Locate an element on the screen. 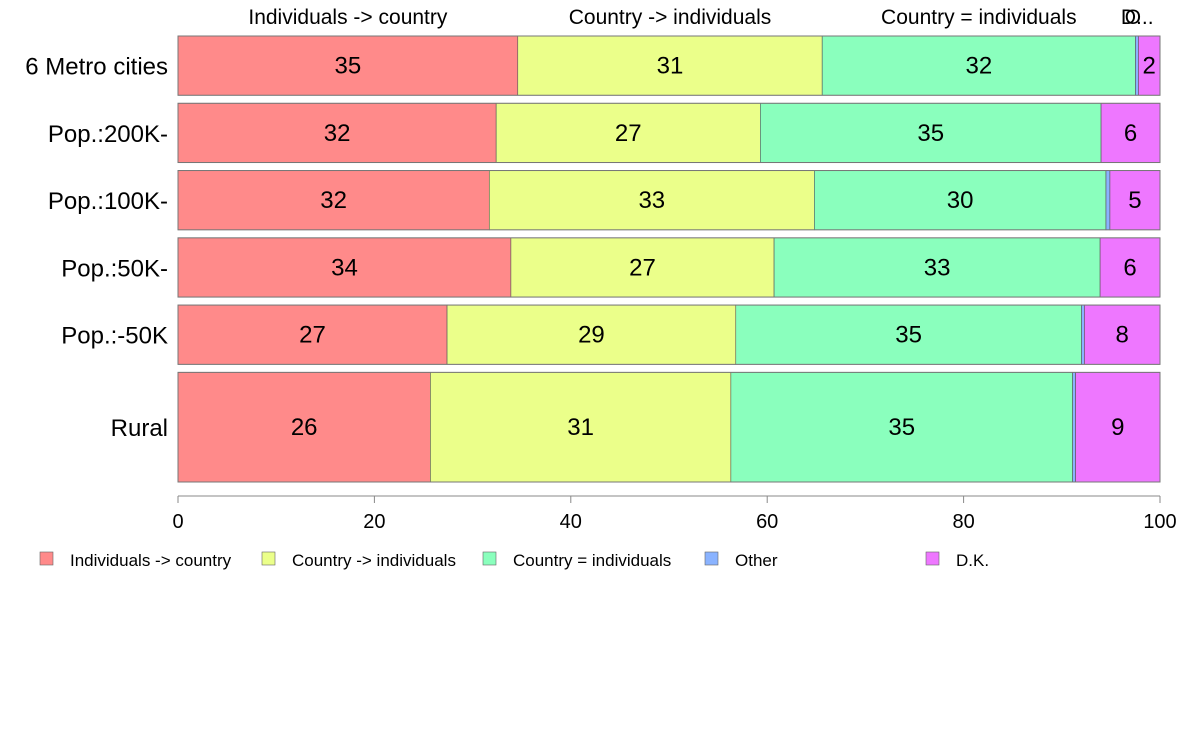 Image resolution: width=1188 pixels, height=736 pixels. x-tick-label: 100 is located at coordinates (1159, 522).